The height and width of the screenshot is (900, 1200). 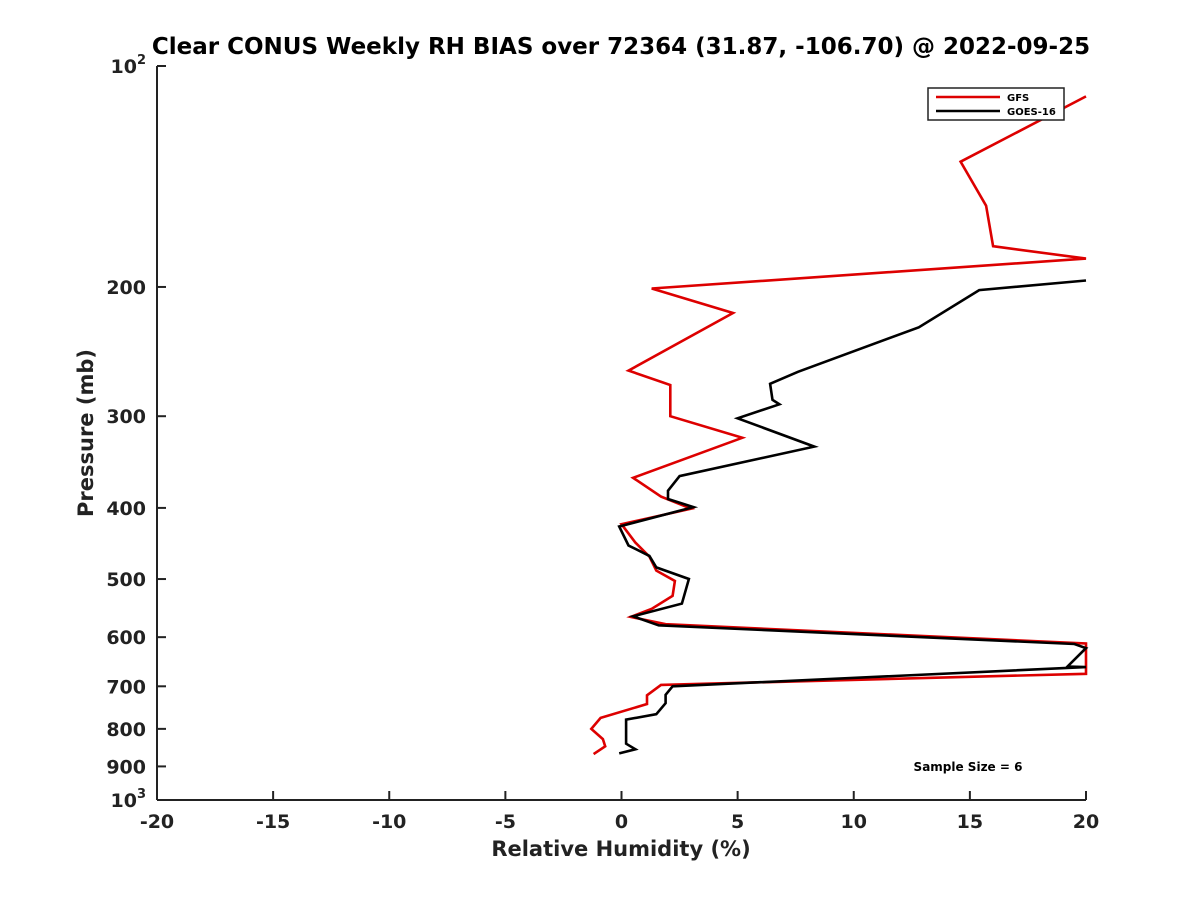 What do you see at coordinates (129, 65) in the screenshot?
I see `y-tick-label: 10²` at bounding box center [129, 65].